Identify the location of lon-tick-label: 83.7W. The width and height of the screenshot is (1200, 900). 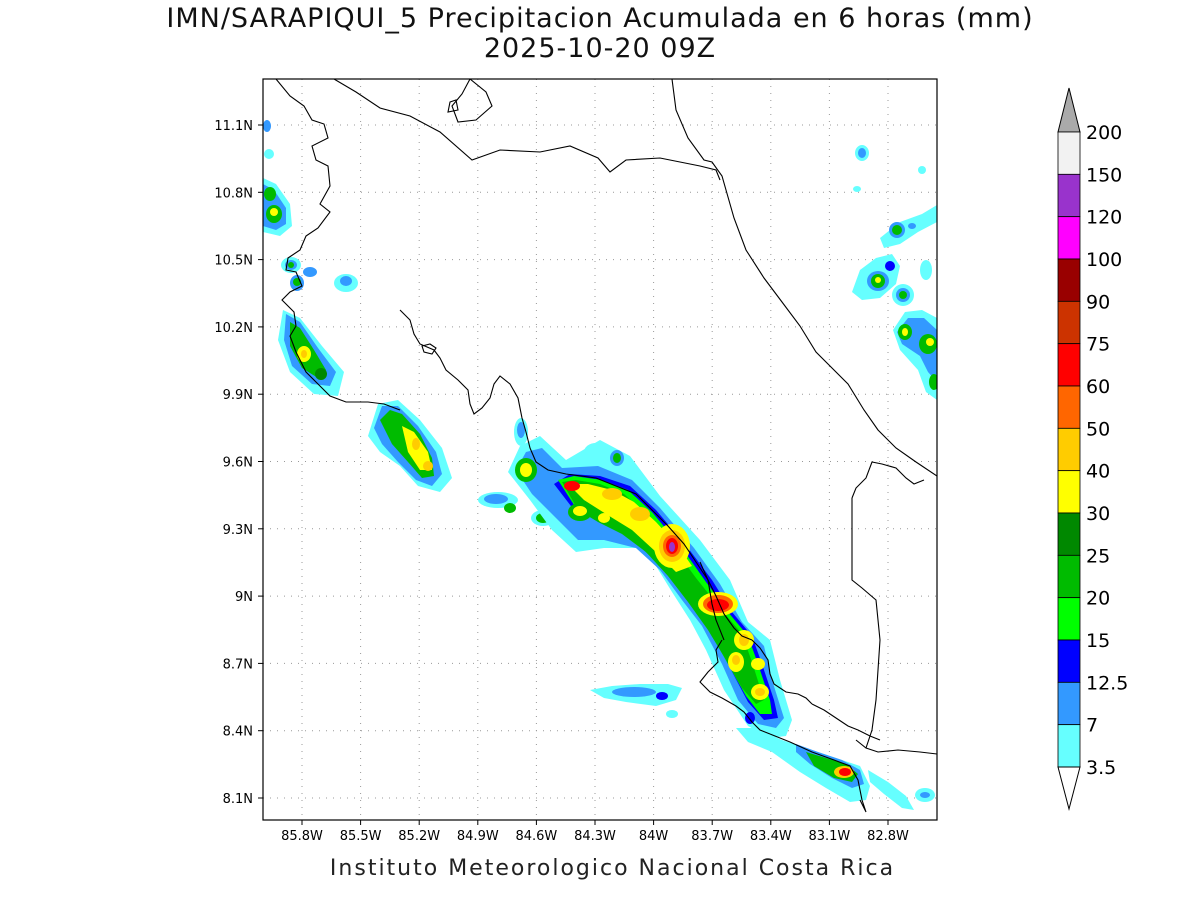
(712, 836).